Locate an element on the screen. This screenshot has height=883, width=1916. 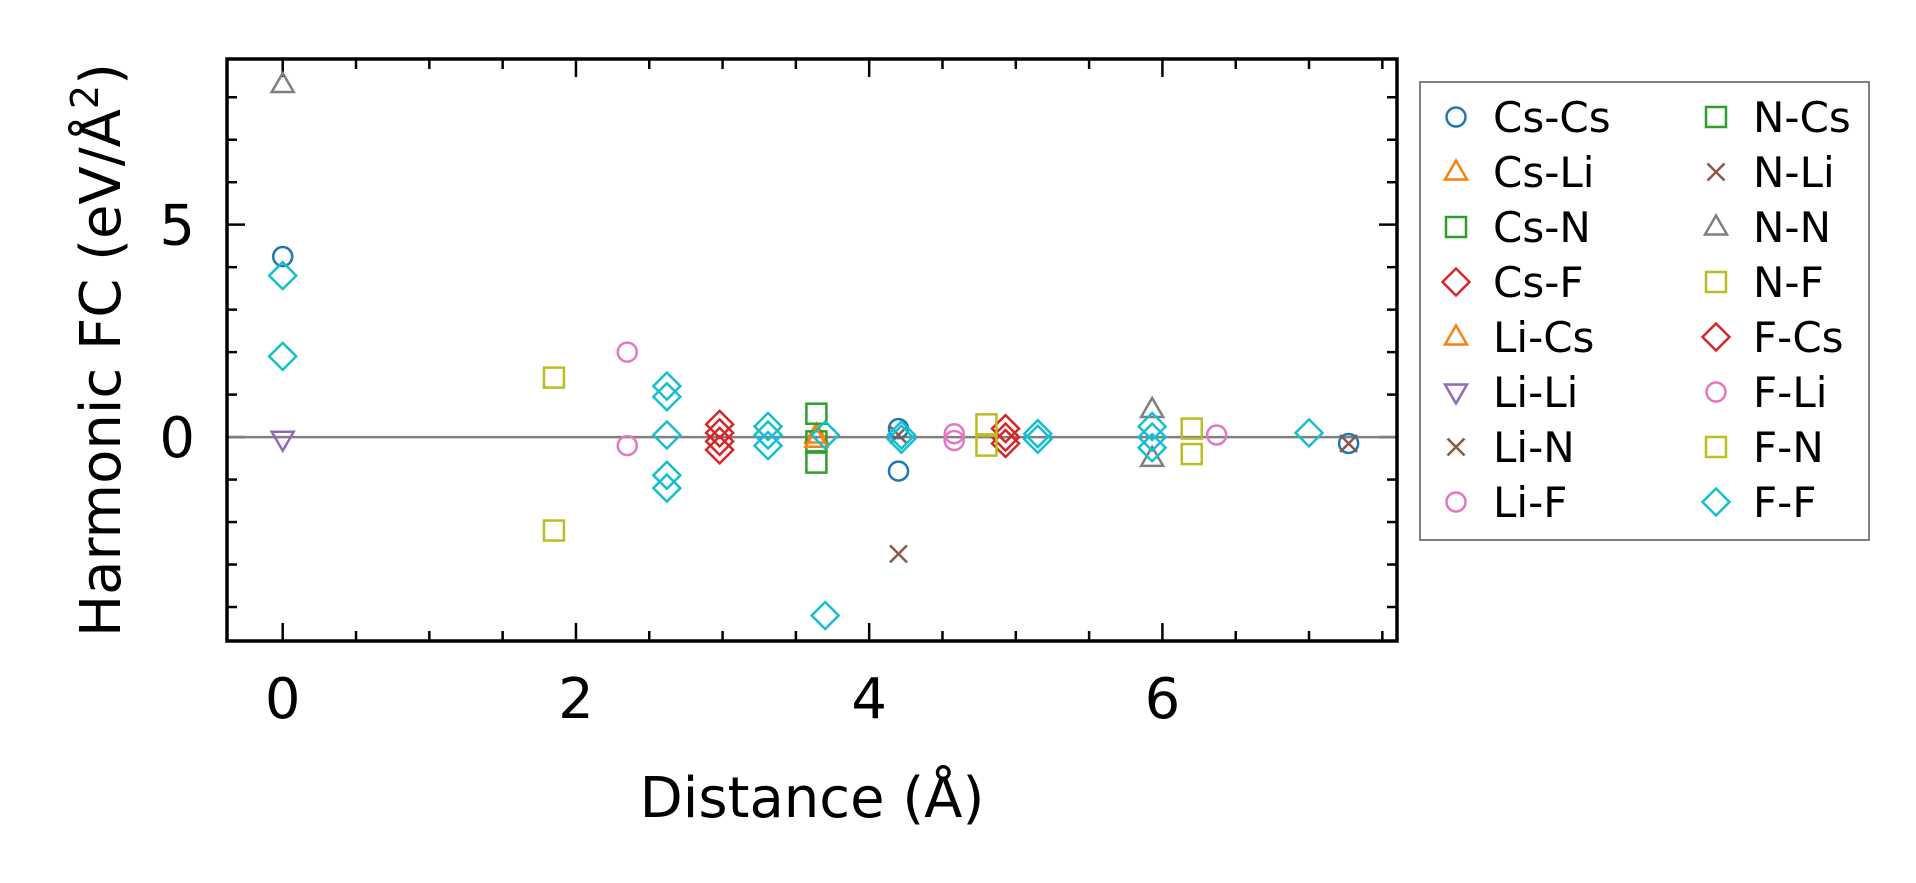
legend-marker-li-f is located at coordinates (1456, 502).